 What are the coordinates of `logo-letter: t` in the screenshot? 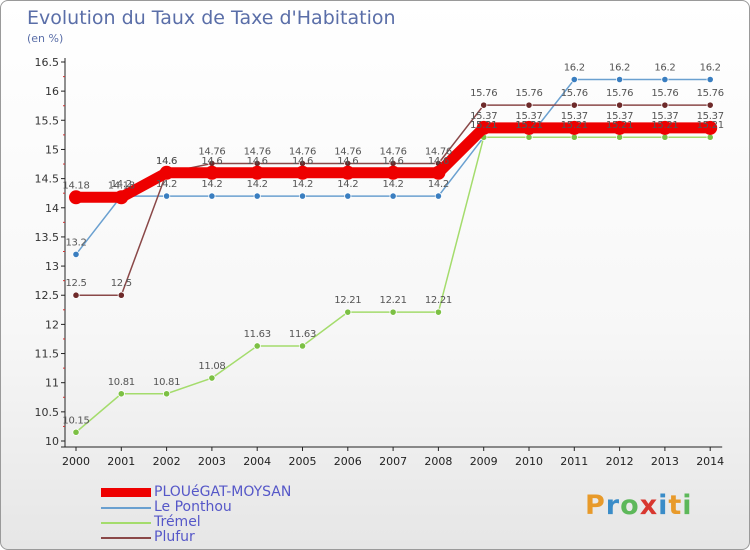 It's located at (675, 505).